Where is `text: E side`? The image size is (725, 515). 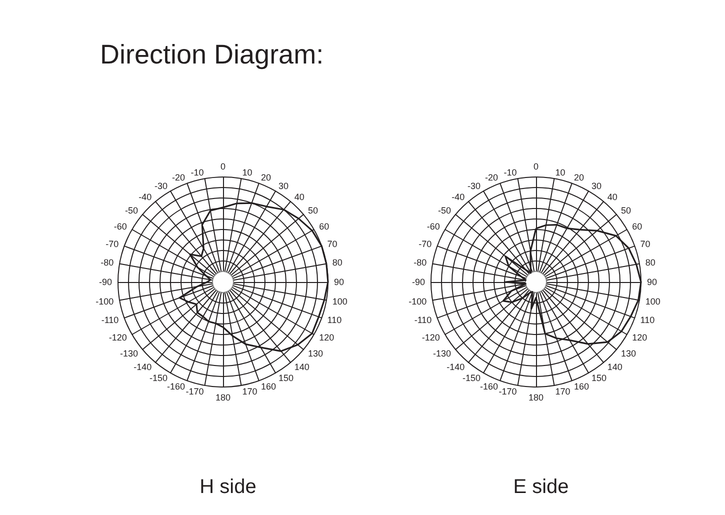 text: E side is located at coordinates (541, 487).